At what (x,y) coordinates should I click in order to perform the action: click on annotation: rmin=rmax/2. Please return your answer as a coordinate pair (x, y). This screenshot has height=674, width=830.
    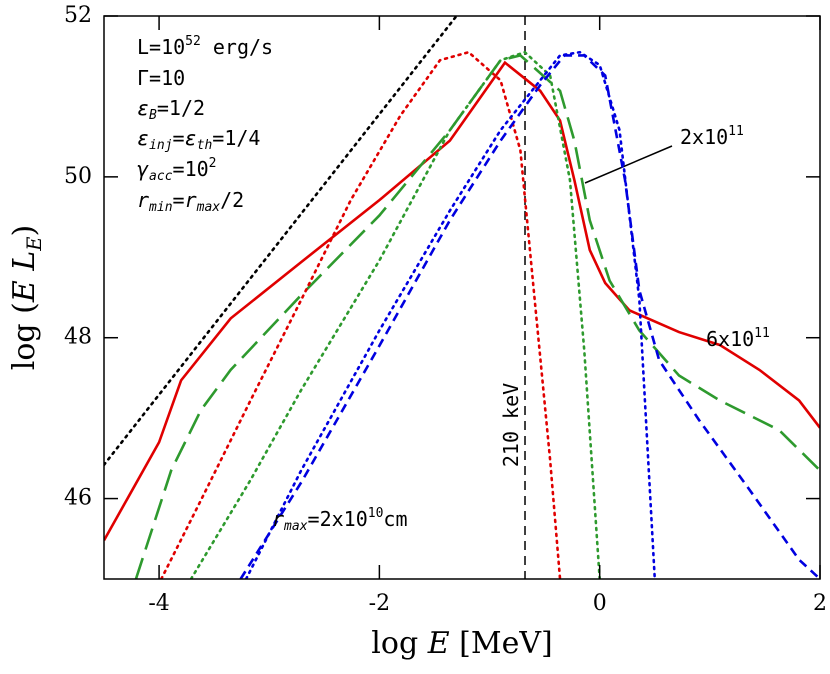
    Looking at the image, I should click on (190, 201).